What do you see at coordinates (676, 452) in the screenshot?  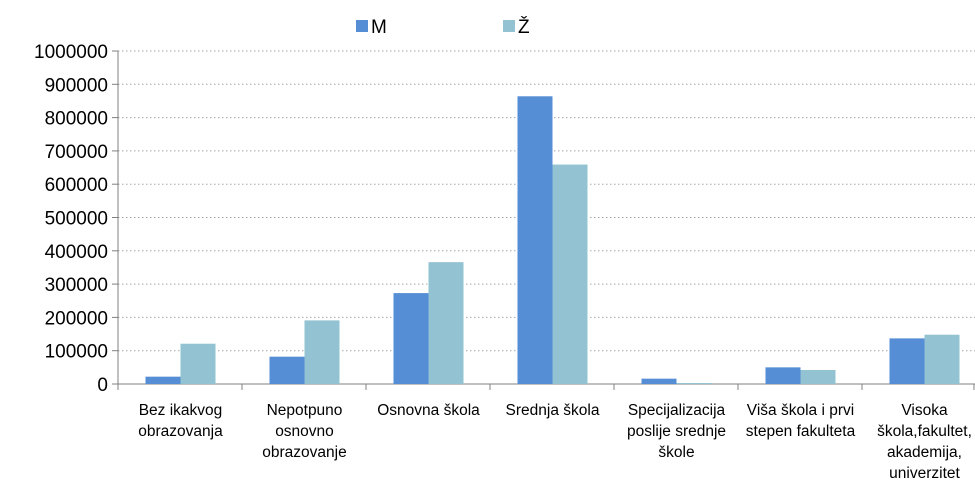 I see `category-label-line: škole` at bounding box center [676, 452].